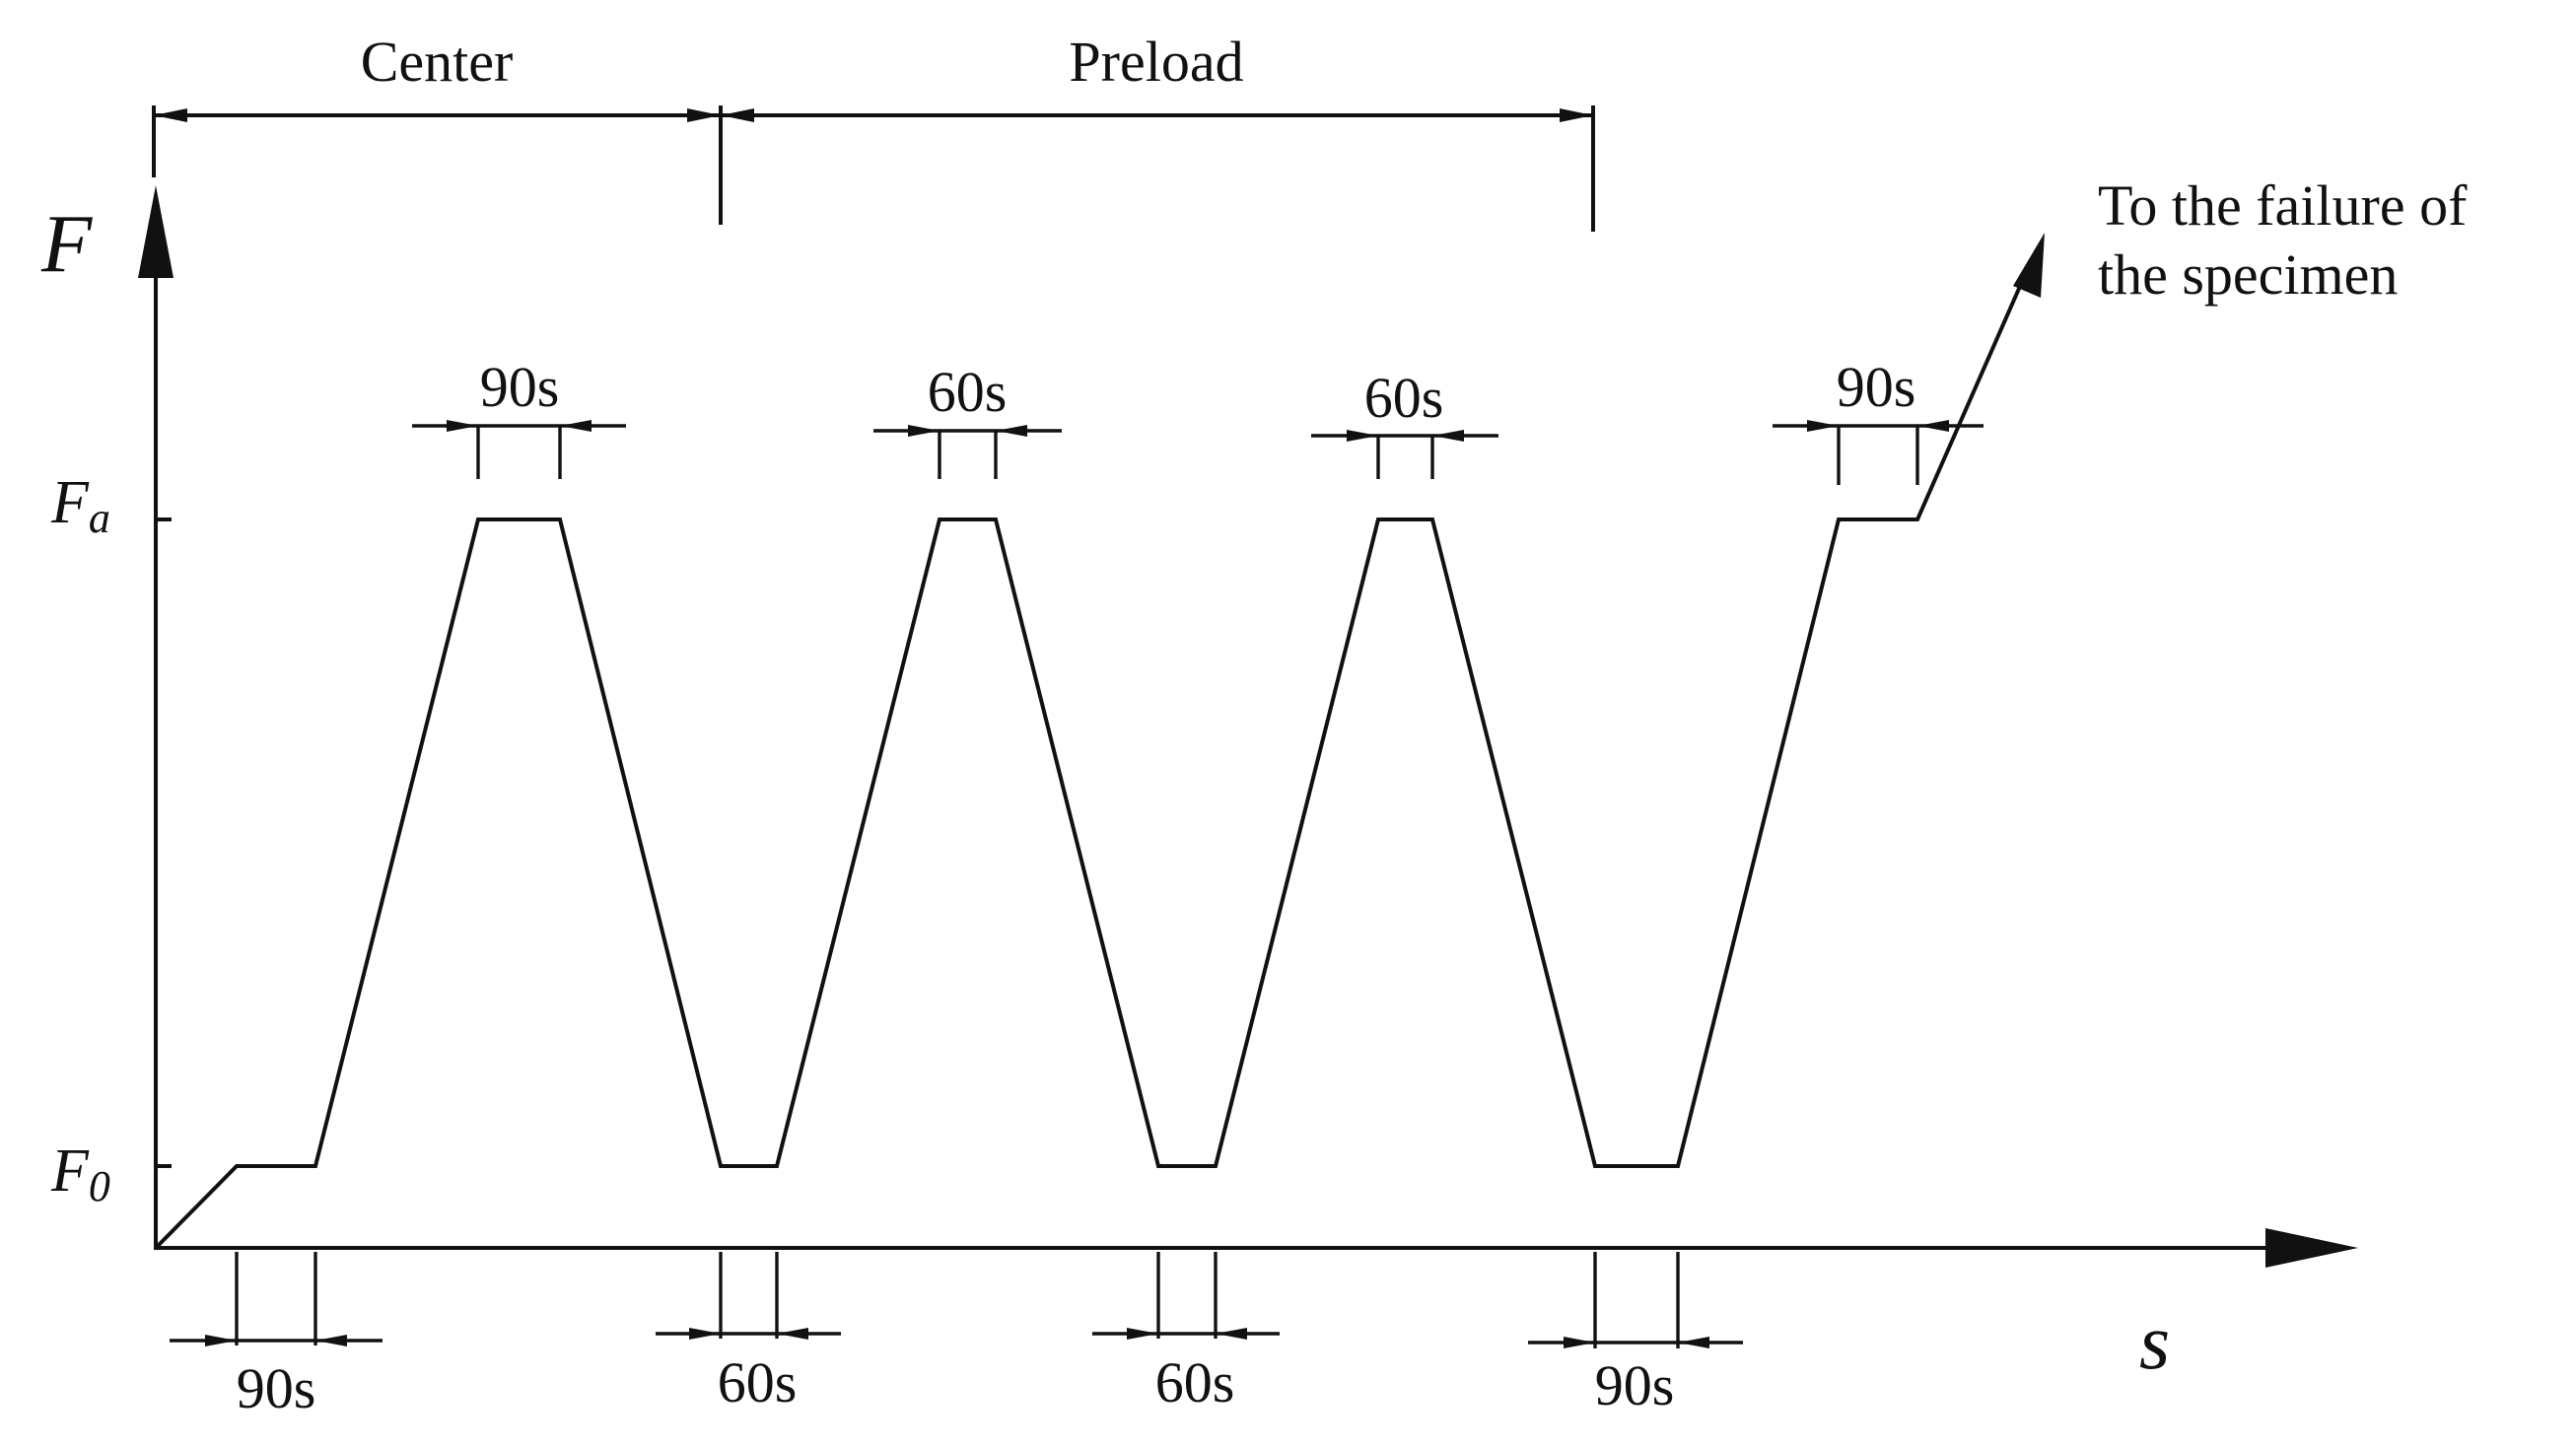 Image resolution: width=2576 pixels, height=1448 pixels. What do you see at coordinates (957, 1336) in the screenshot?
I see `bottom-durations: 90s 60s 60s 90s` at bounding box center [957, 1336].